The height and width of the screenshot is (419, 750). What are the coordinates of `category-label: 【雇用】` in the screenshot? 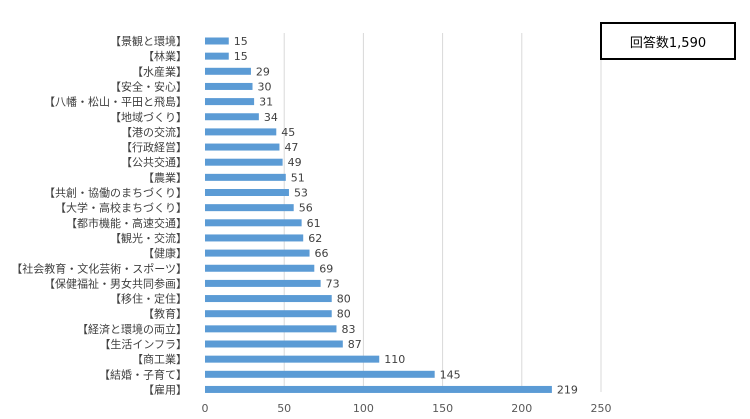 It's located at (165, 389).